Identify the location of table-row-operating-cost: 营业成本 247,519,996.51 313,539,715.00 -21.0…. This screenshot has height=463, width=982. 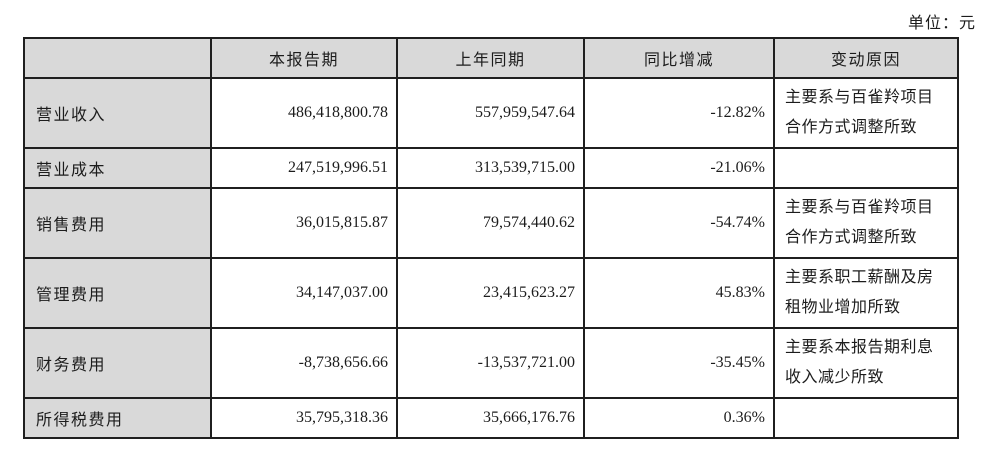
(491, 168).